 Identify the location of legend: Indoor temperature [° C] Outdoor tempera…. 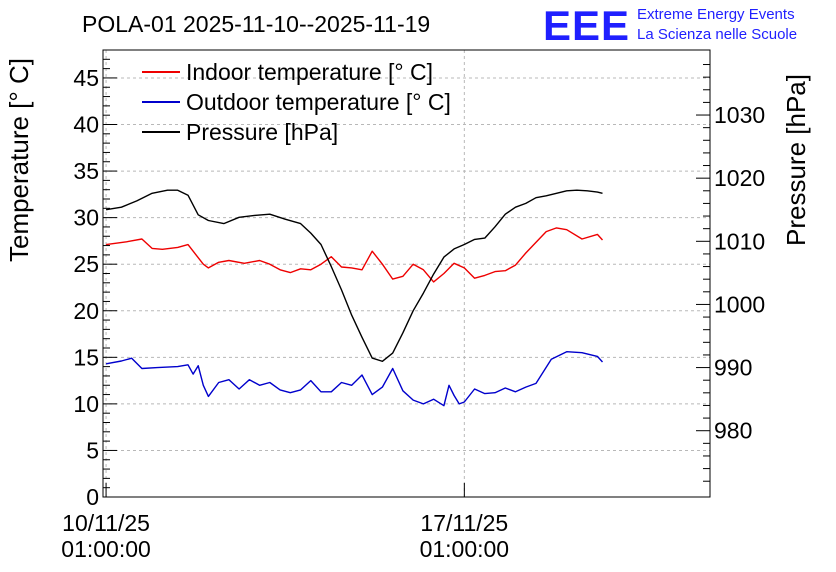
(296, 102).